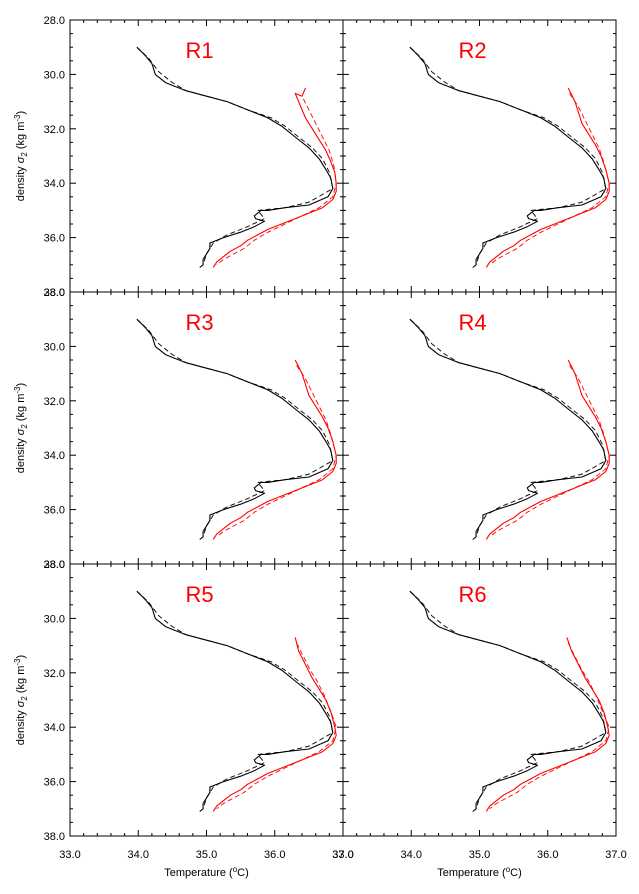 The height and width of the screenshot is (894, 639). What do you see at coordinates (199, 50) in the screenshot?
I see `panel-title: R1` at bounding box center [199, 50].